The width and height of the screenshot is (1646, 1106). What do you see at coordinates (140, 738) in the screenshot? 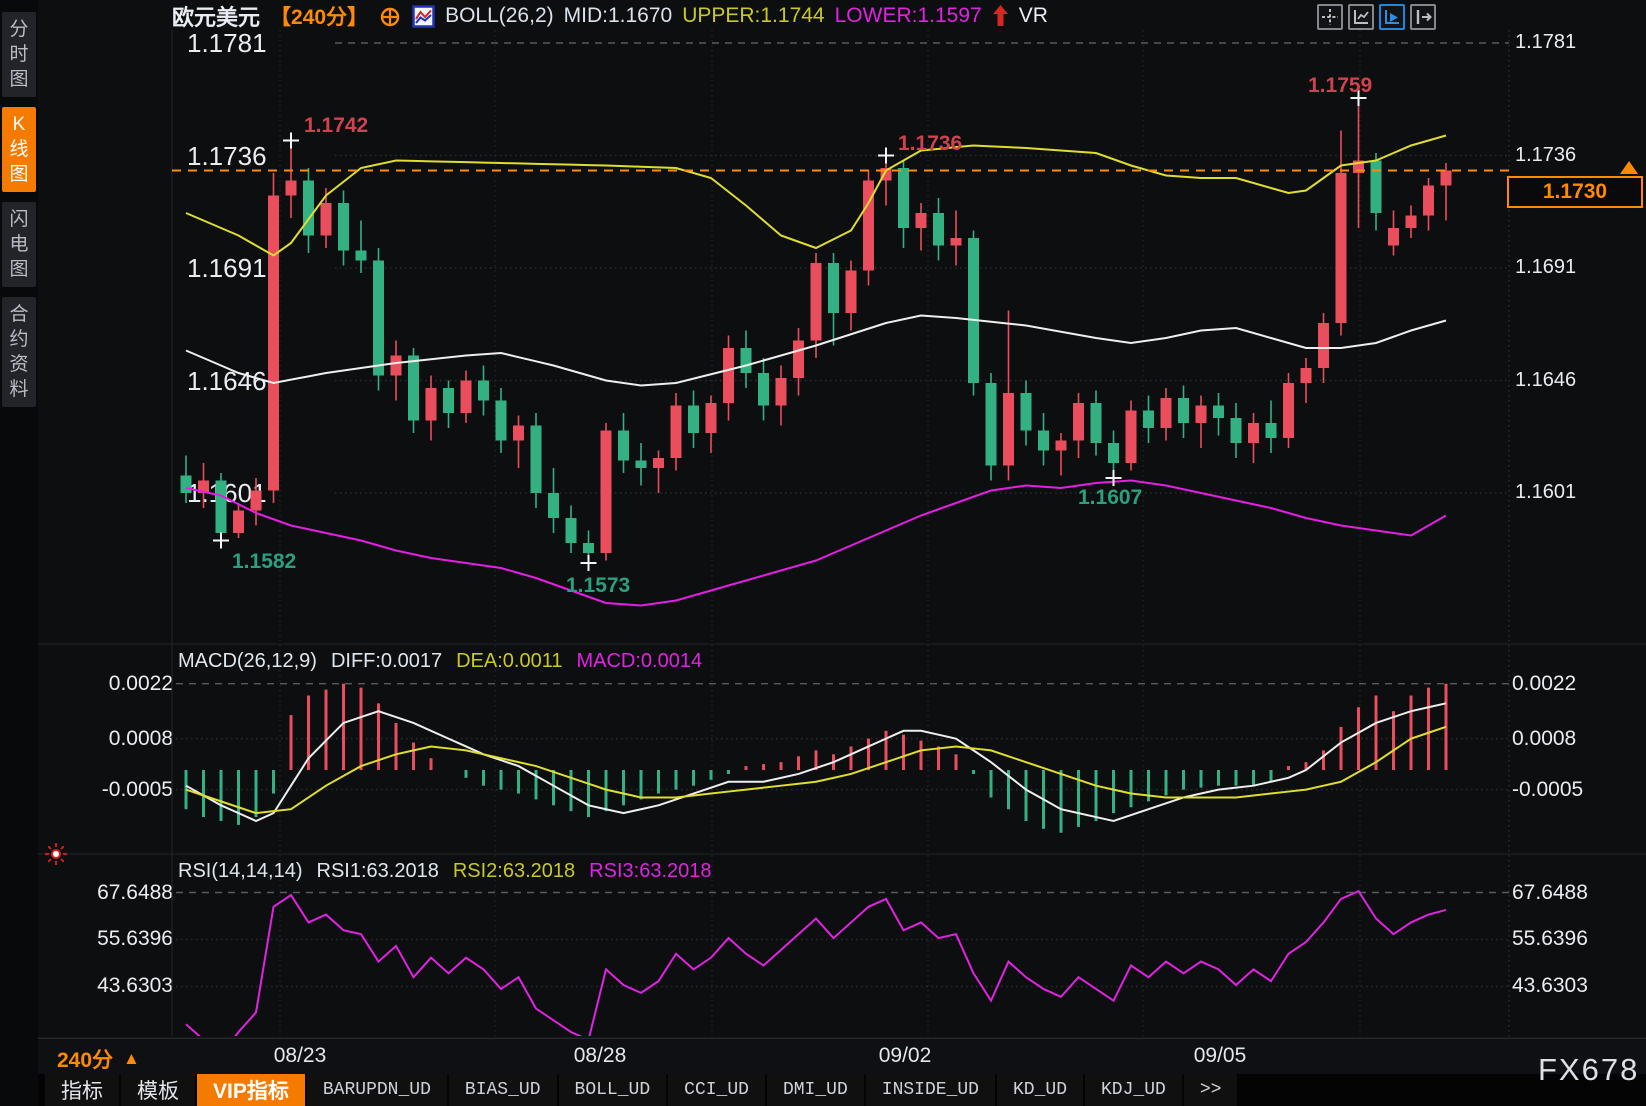
I see `macd-axis-label-left: 0.0008` at bounding box center [140, 738].